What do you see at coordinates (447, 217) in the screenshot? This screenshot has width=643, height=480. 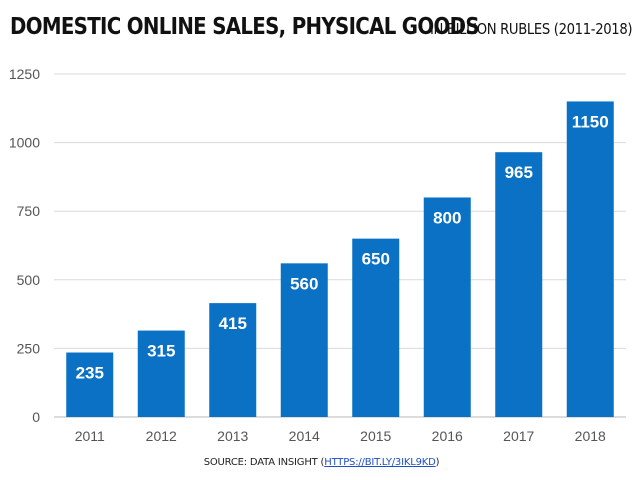 I see `bar-value-label: 800` at bounding box center [447, 217].